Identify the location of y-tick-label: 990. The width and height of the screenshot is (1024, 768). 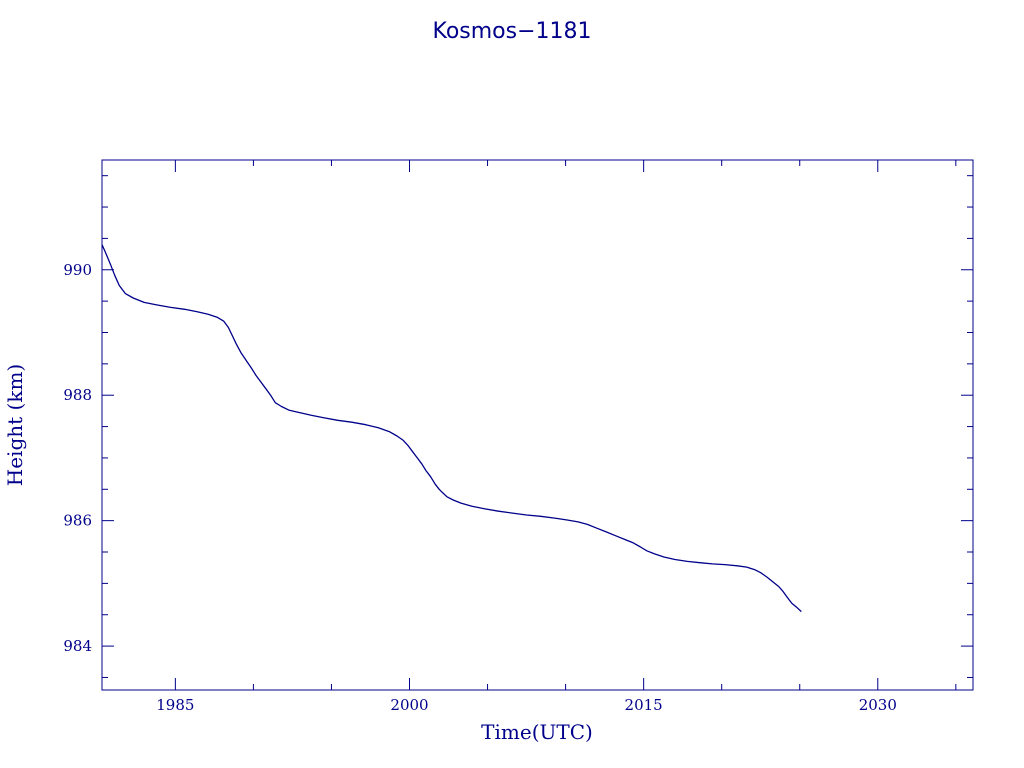
(77, 270).